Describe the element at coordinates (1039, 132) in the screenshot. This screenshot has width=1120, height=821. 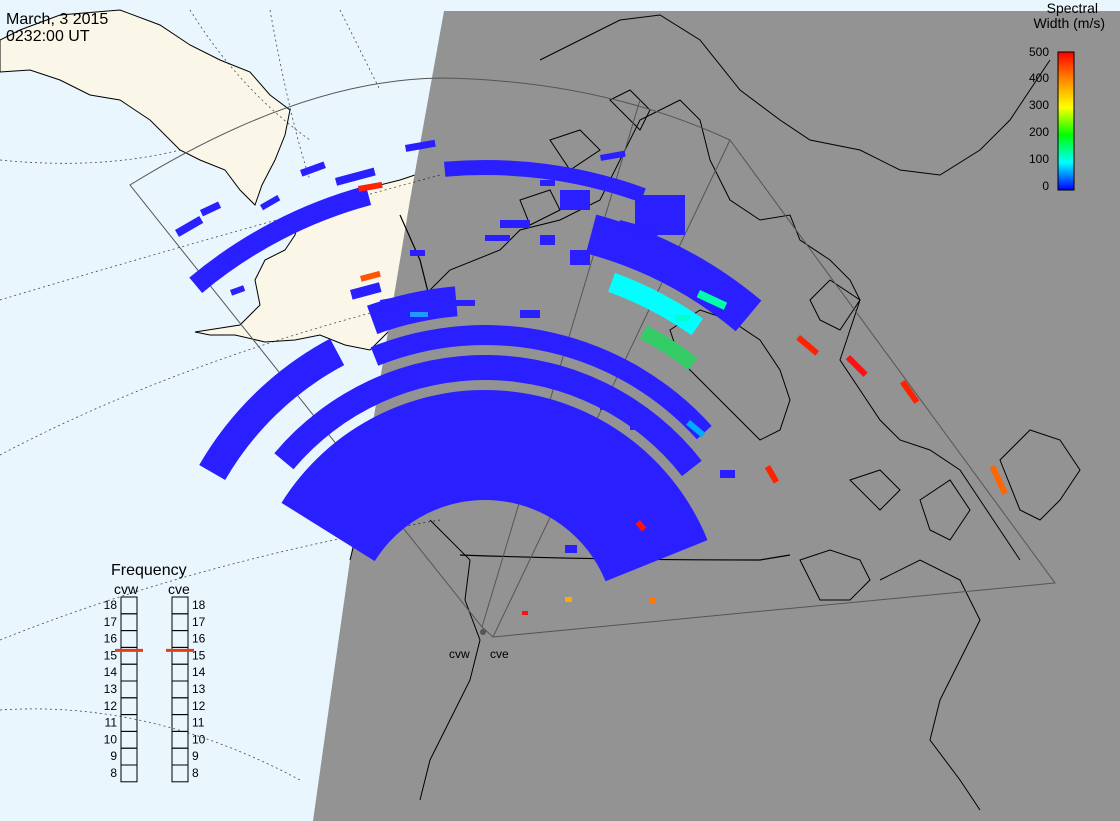
I see `colorbar-tick: 200` at that location.